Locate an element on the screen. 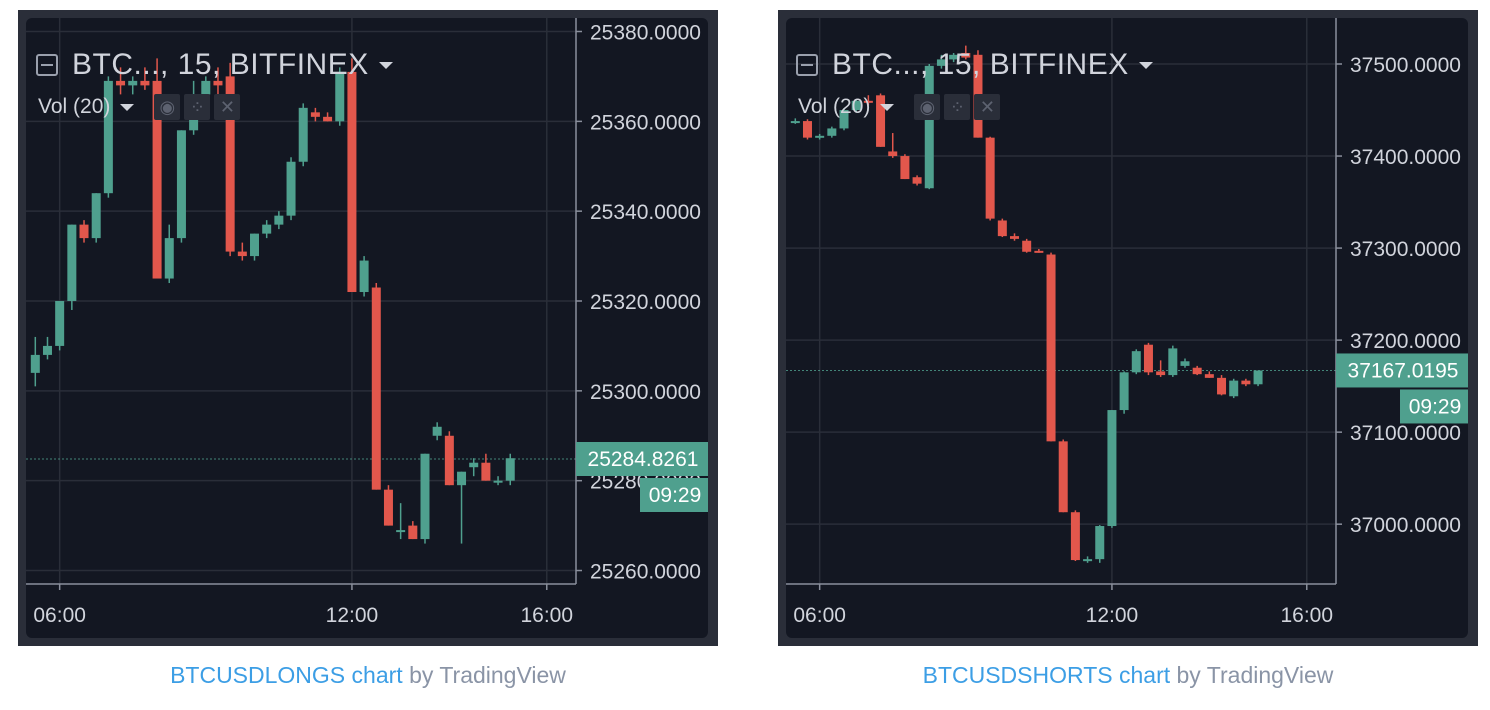  chart-attribution-longs: BTCUSDLONGS chart by TradingView is located at coordinates (368, 675).